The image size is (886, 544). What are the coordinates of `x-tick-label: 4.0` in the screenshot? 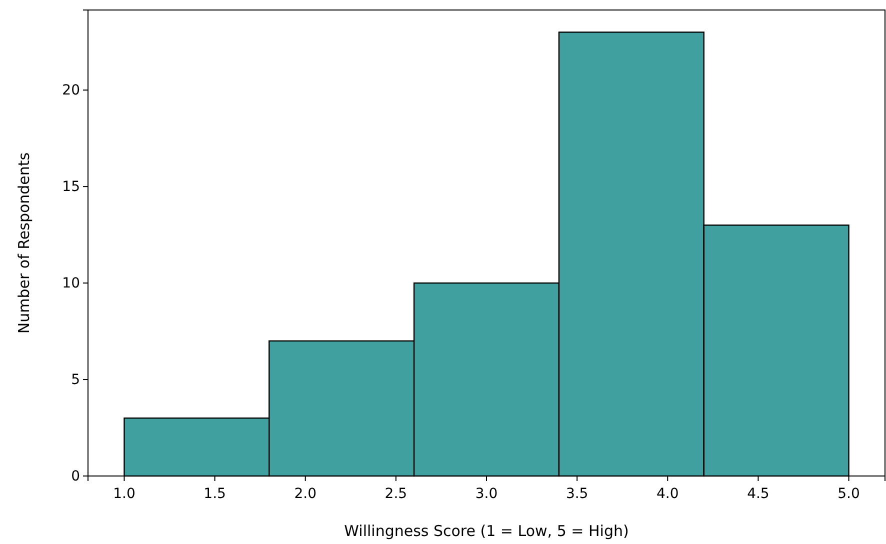 It's located at (667, 494).